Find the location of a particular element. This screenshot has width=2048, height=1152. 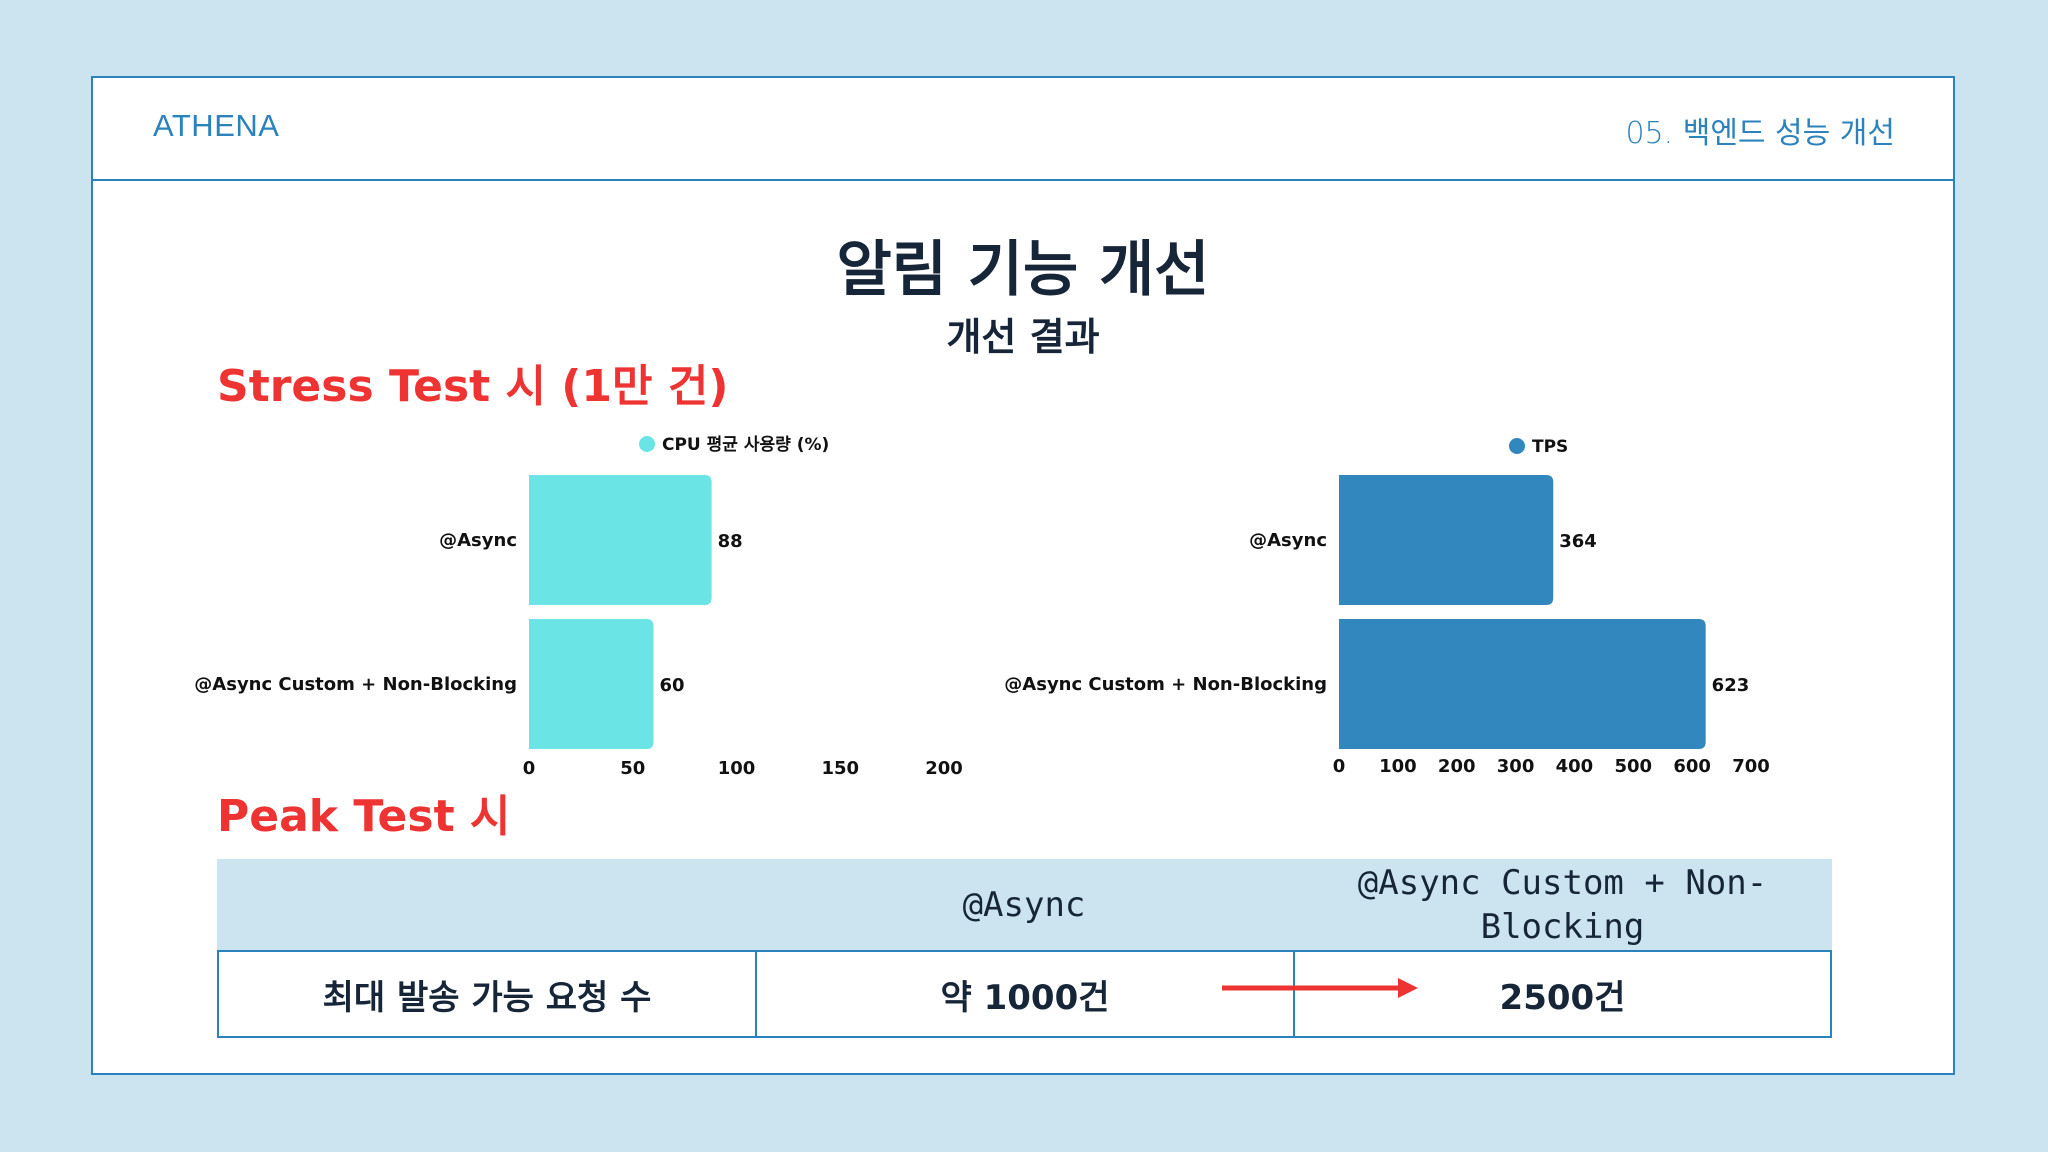

cpu-legend-label: CPU 평균 사용량 (%) is located at coordinates (745, 445).